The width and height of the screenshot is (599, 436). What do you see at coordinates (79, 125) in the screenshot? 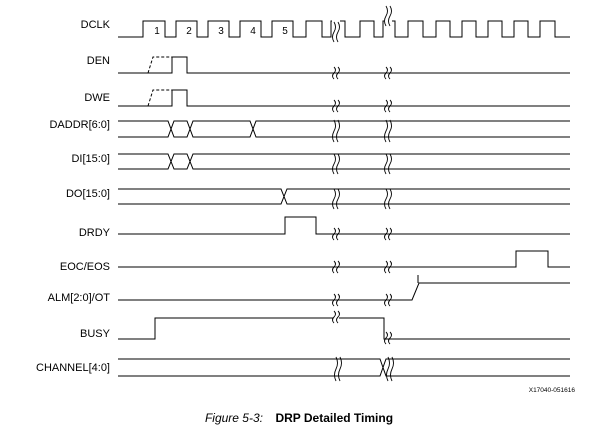
I see `daddr-label: DADDR[6:0]` at bounding box center [79, 125].